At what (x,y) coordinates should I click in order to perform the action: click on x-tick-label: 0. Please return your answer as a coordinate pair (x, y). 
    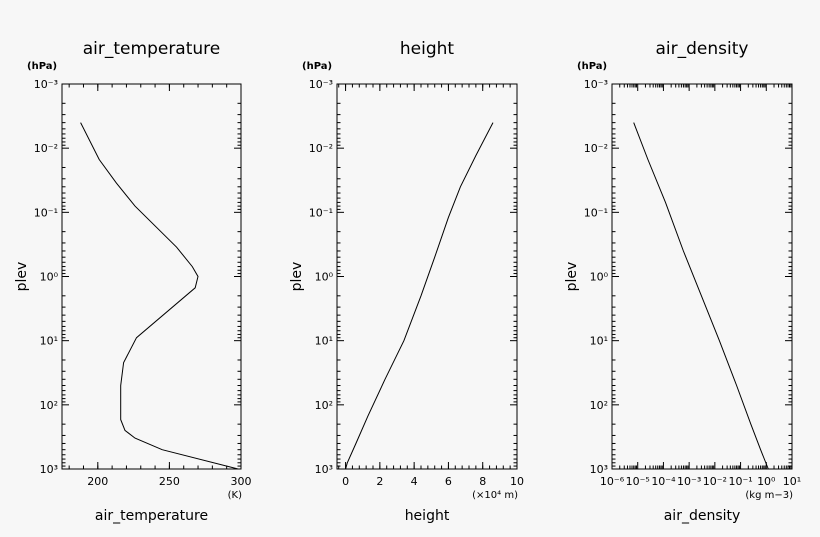
    Looking at the image, I should click on (345, 481).